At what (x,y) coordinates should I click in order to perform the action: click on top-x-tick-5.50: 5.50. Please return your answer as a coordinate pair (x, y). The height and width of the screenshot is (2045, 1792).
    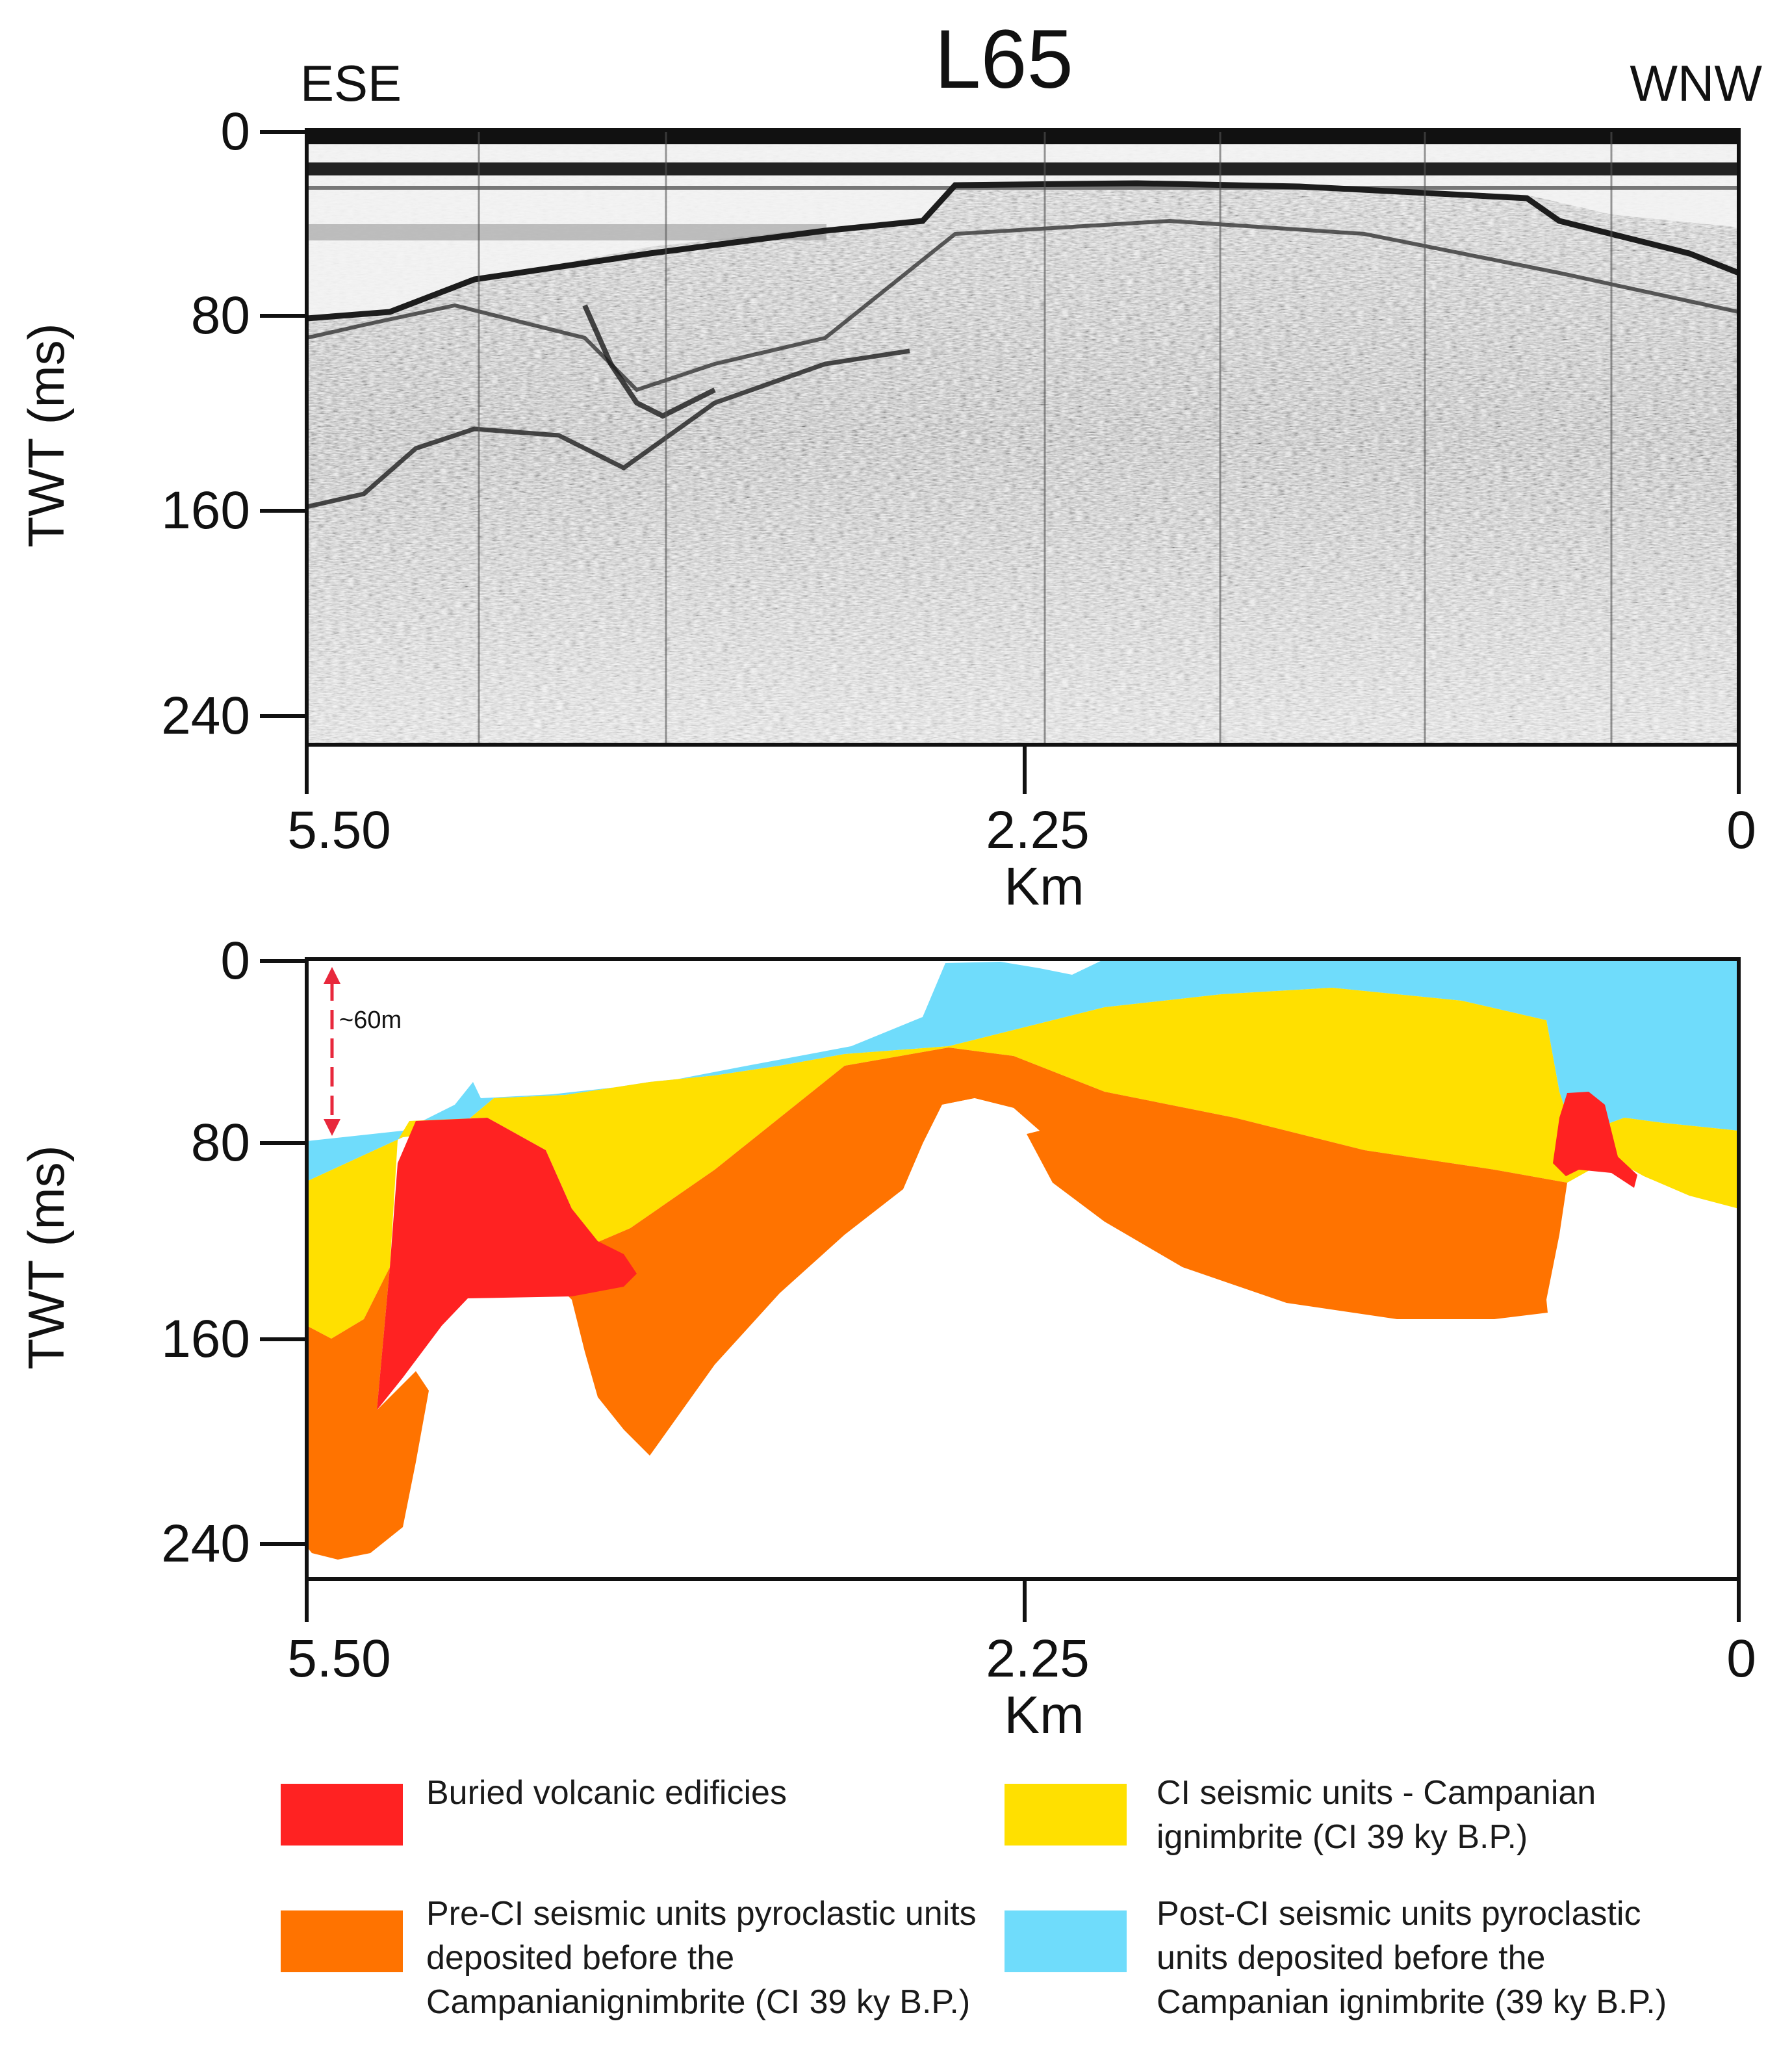
    Looking at the image, I should click on (339, 830).